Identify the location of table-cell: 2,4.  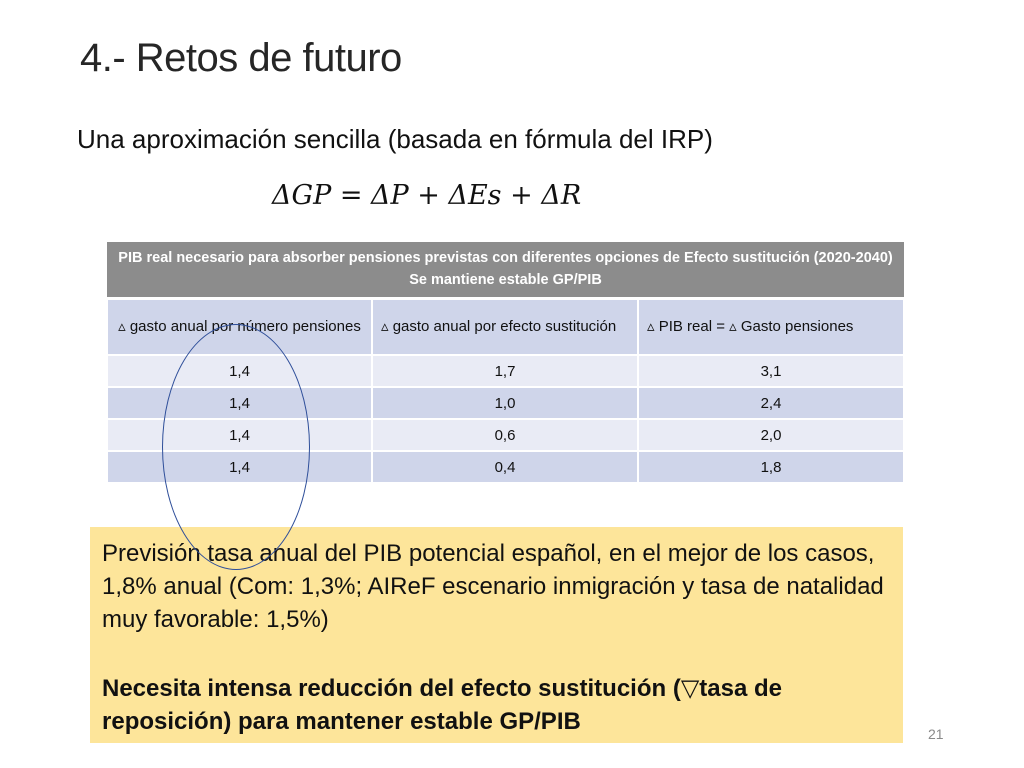
(771, 403).